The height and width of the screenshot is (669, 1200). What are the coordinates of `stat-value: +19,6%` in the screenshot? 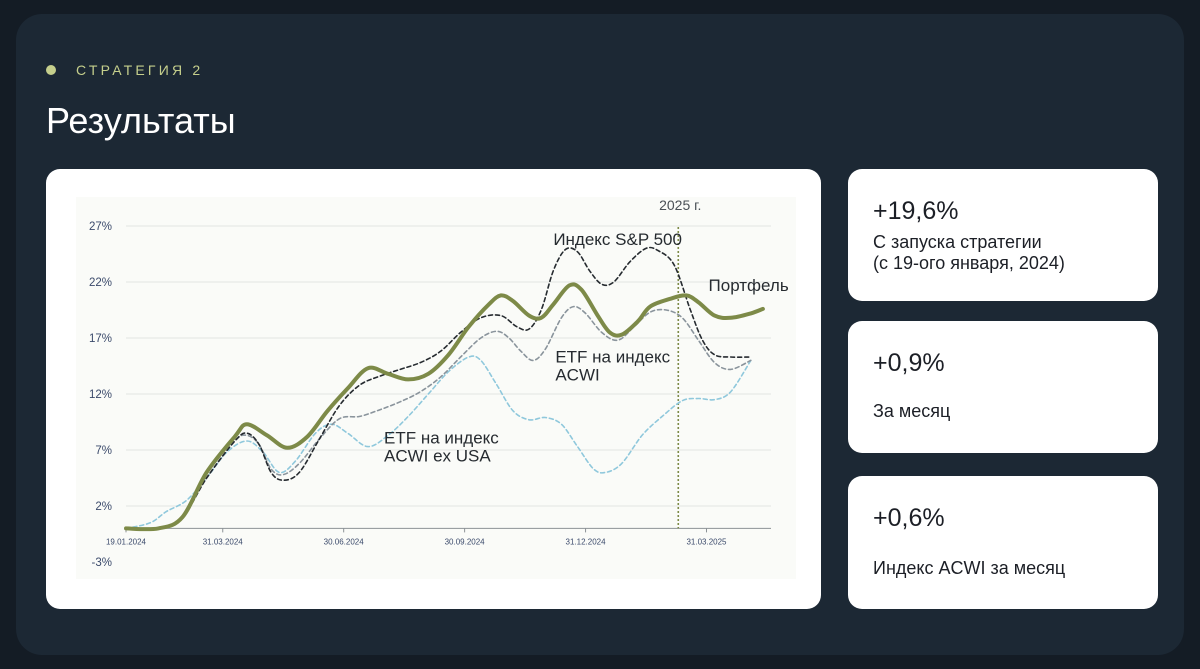 It's located at (916, 211).